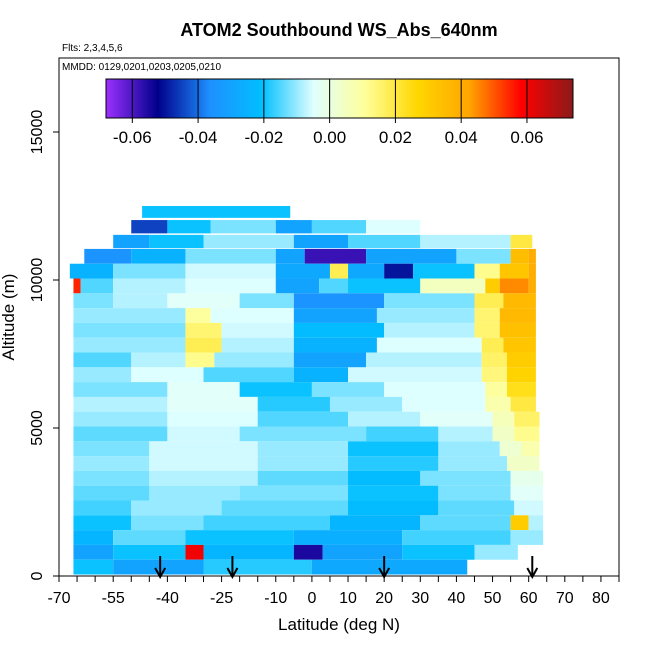 The image size is (650, 650). What do you see at coordinates (339, 624) in the screenshot?
I see `x-axis-label: Latitude (deg N)` at bounding box center [339, 624].